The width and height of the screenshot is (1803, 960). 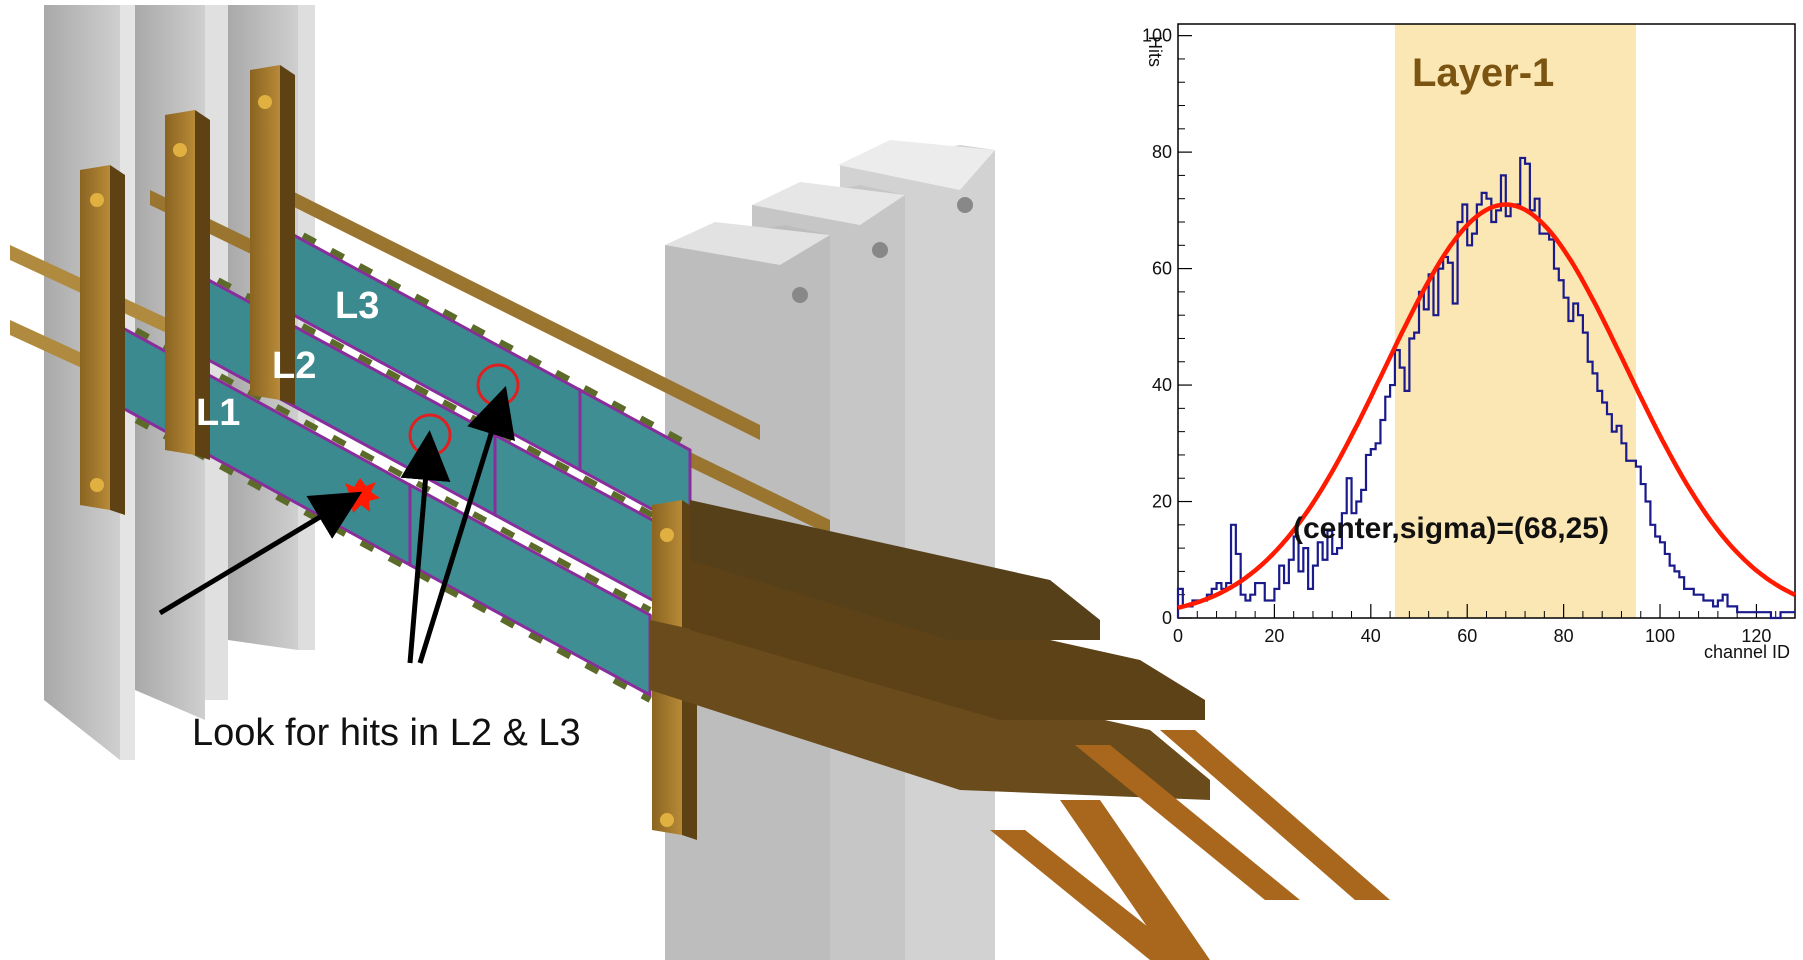 I want to click on y-tick-label: 40, so click(x=1162, y=385).